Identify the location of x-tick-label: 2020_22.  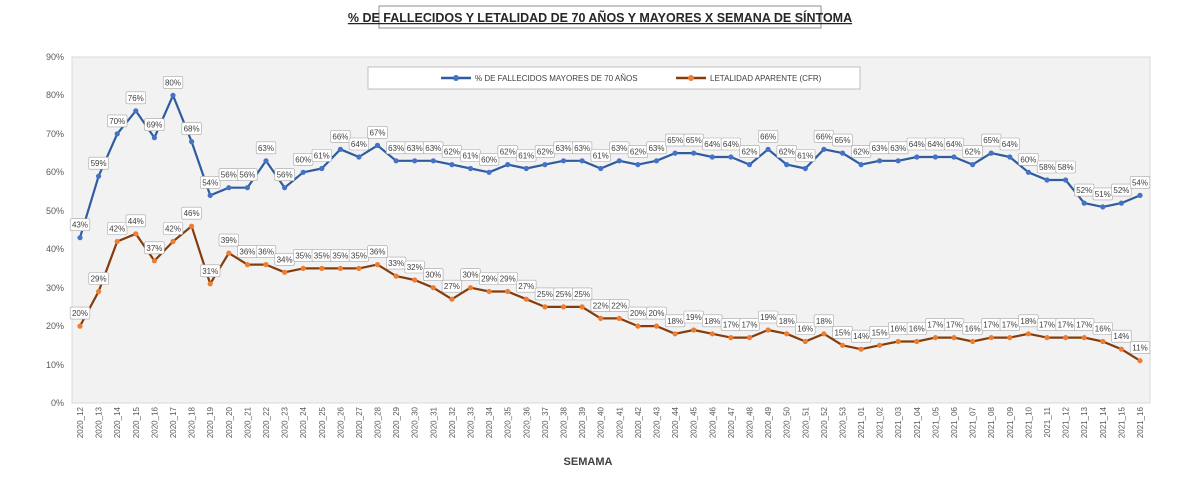
(266, 422).